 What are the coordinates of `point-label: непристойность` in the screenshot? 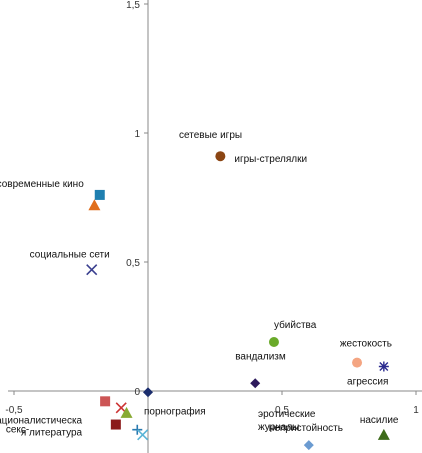 It's located at (306, 428).